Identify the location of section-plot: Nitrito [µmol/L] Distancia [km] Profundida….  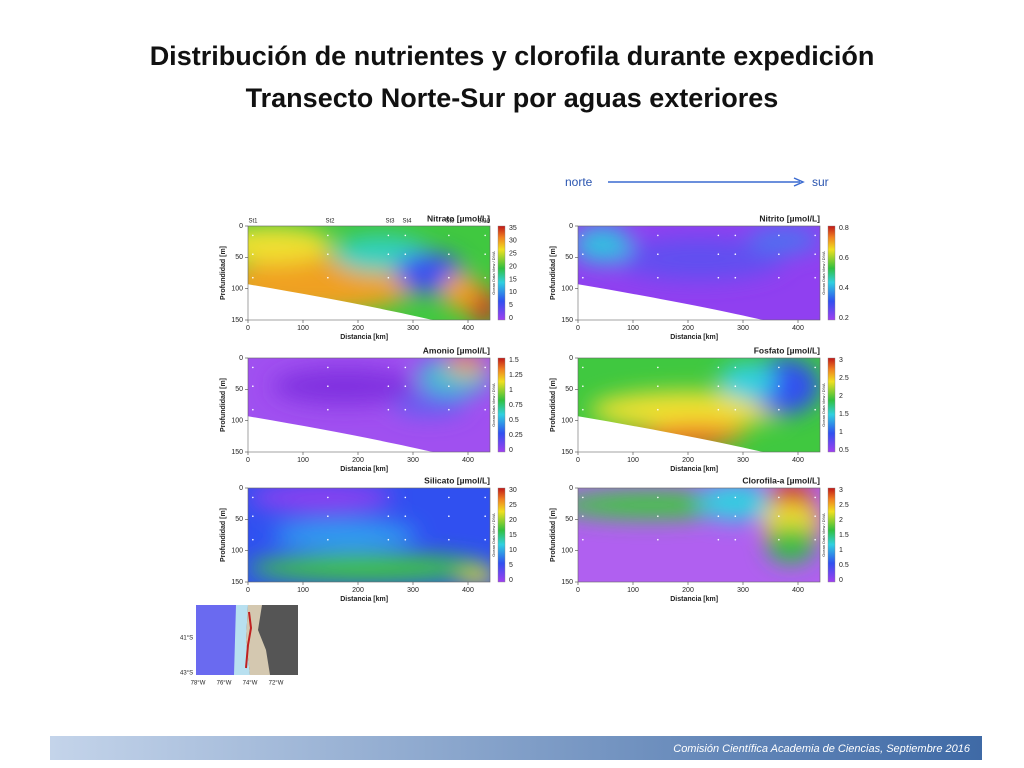
(699, 277).